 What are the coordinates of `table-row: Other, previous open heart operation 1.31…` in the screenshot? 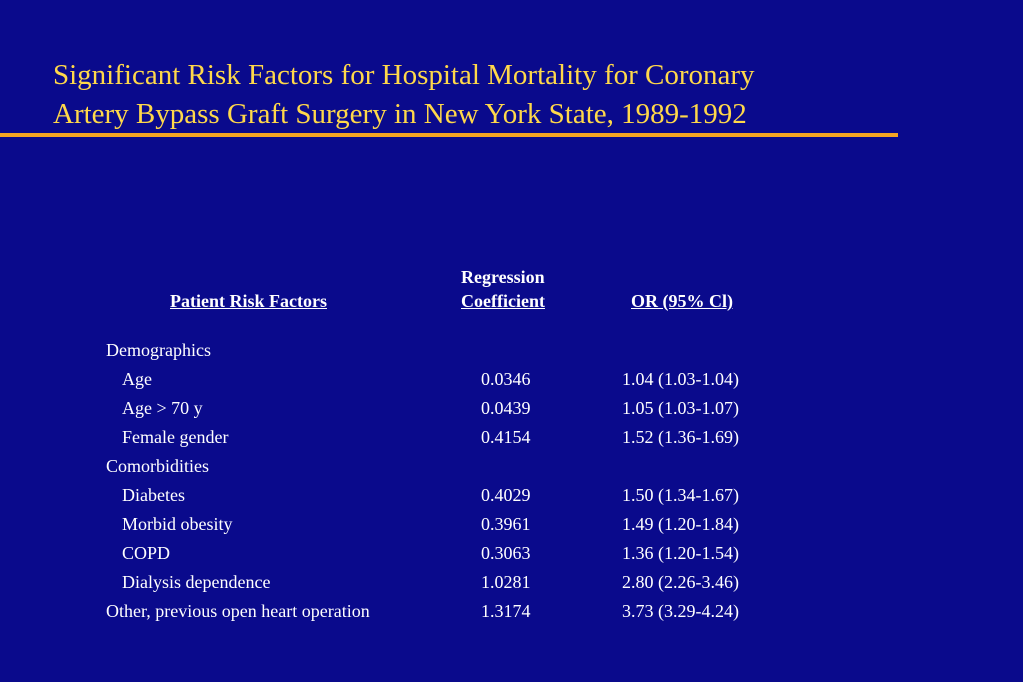 It's located at (511, 611).